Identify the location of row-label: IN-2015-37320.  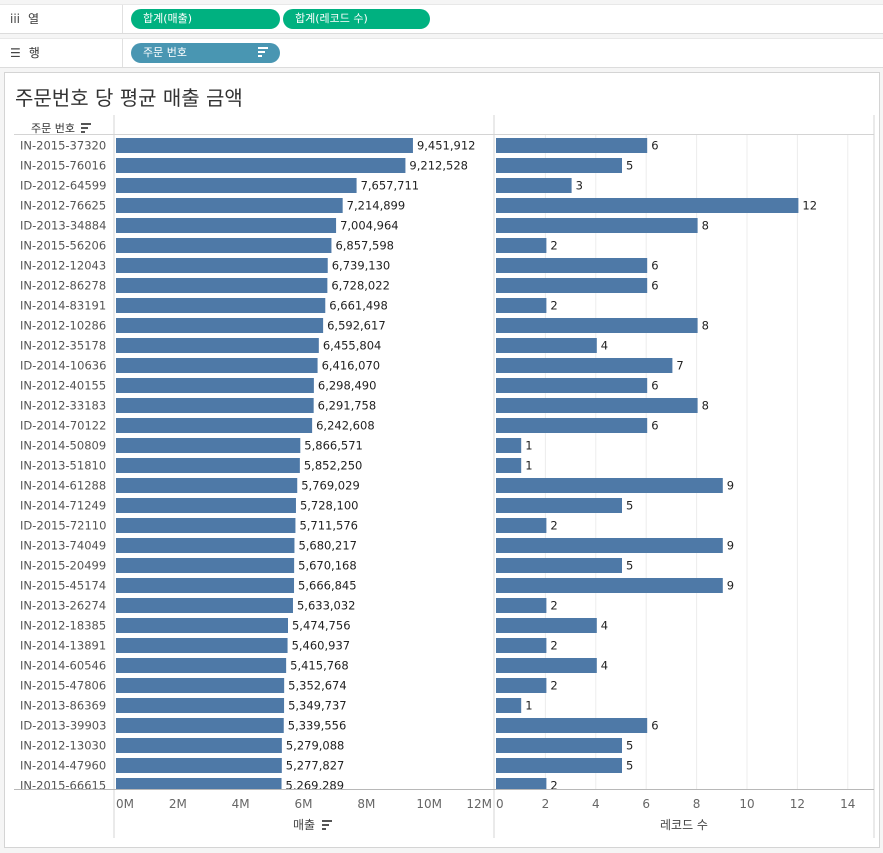
(63, 146).